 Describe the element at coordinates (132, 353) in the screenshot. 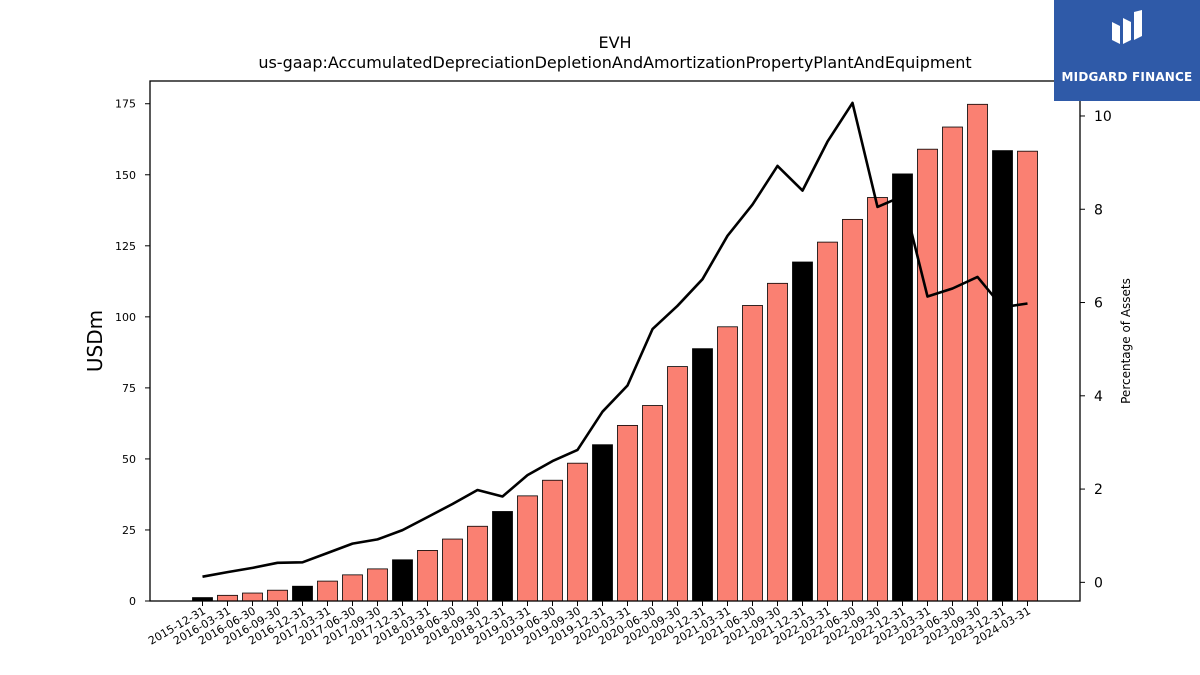

I see `y-axis-left: 0 25 50 75 100 125 150 175` at that location.